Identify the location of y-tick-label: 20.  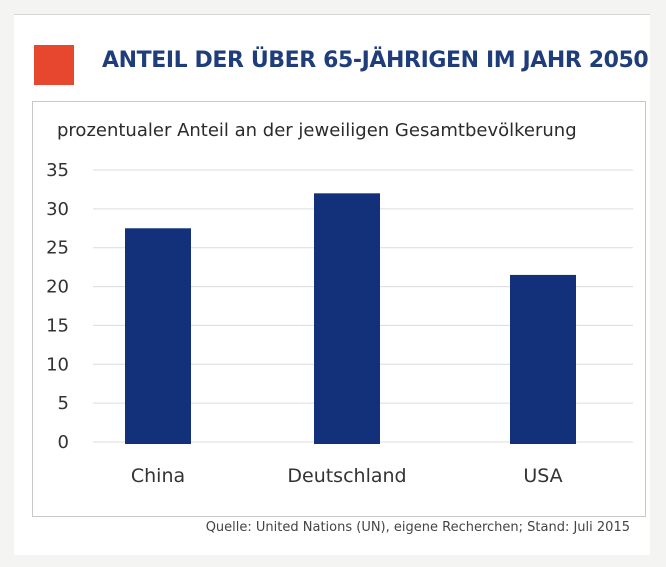
(57, 287).